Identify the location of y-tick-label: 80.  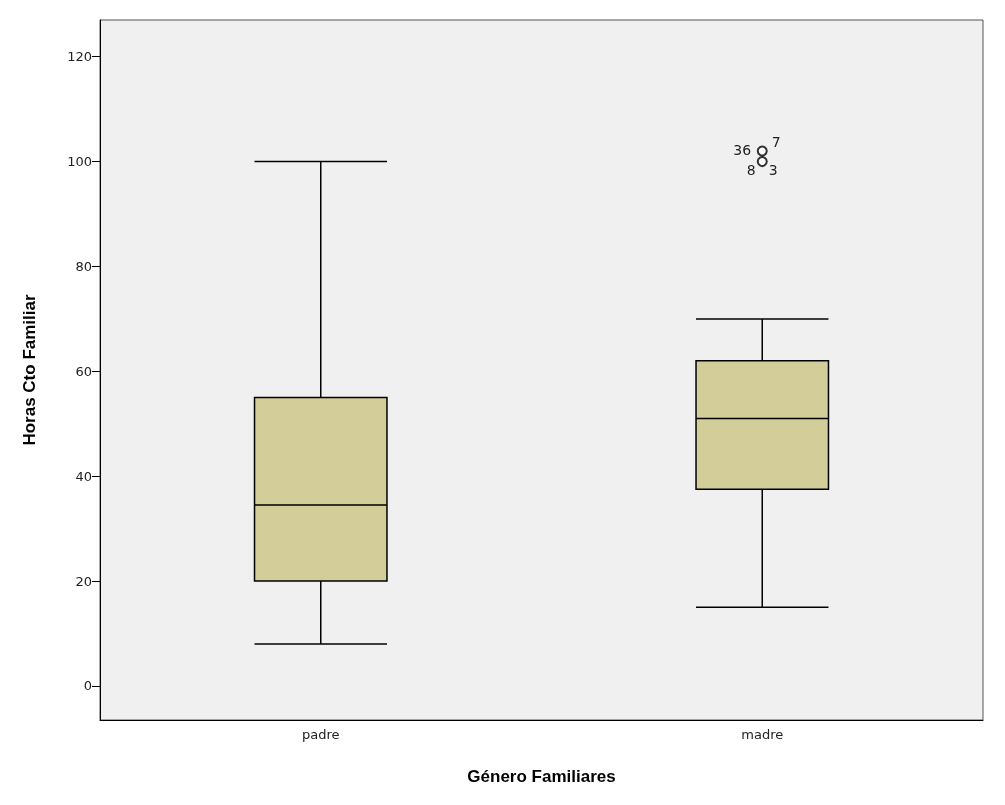
(83, 266).